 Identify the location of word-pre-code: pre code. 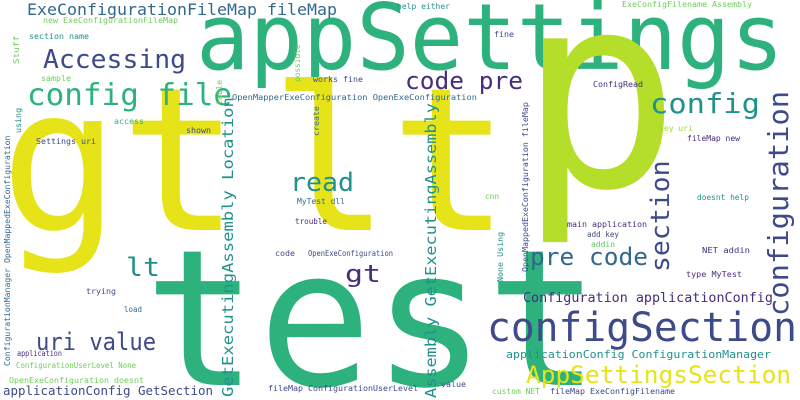
(589, 257).